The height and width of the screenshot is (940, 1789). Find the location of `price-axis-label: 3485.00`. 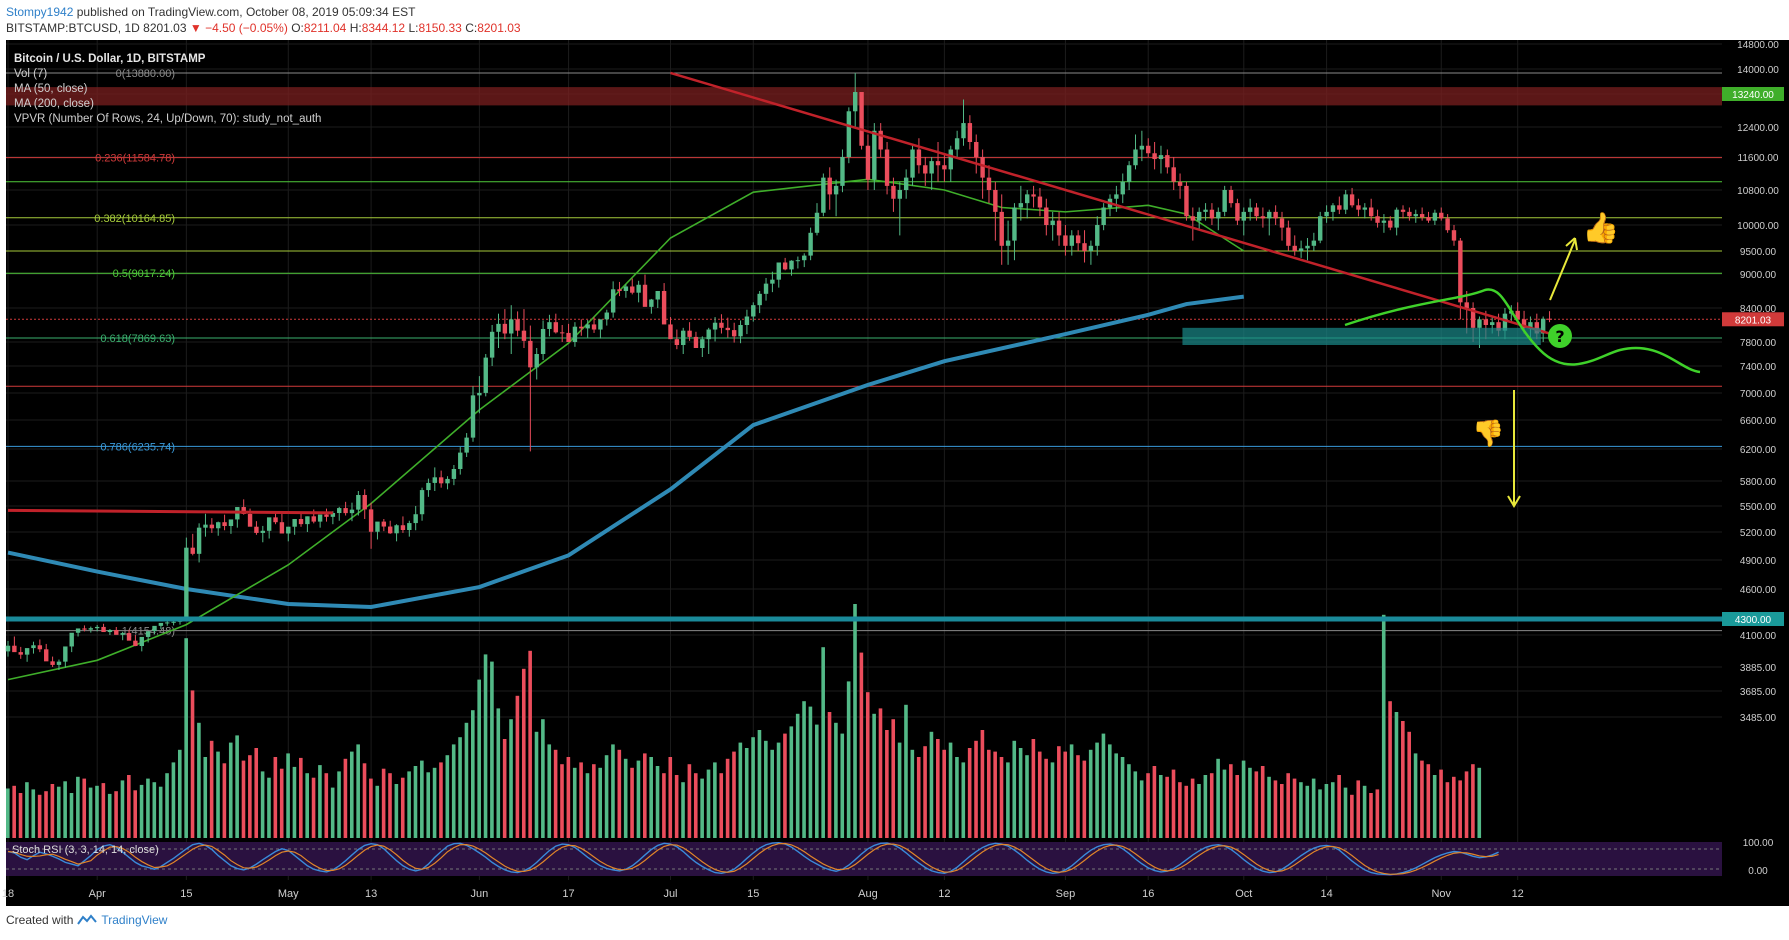

price-axis-label: 3485.00 is located at coordinates (1758, 718).